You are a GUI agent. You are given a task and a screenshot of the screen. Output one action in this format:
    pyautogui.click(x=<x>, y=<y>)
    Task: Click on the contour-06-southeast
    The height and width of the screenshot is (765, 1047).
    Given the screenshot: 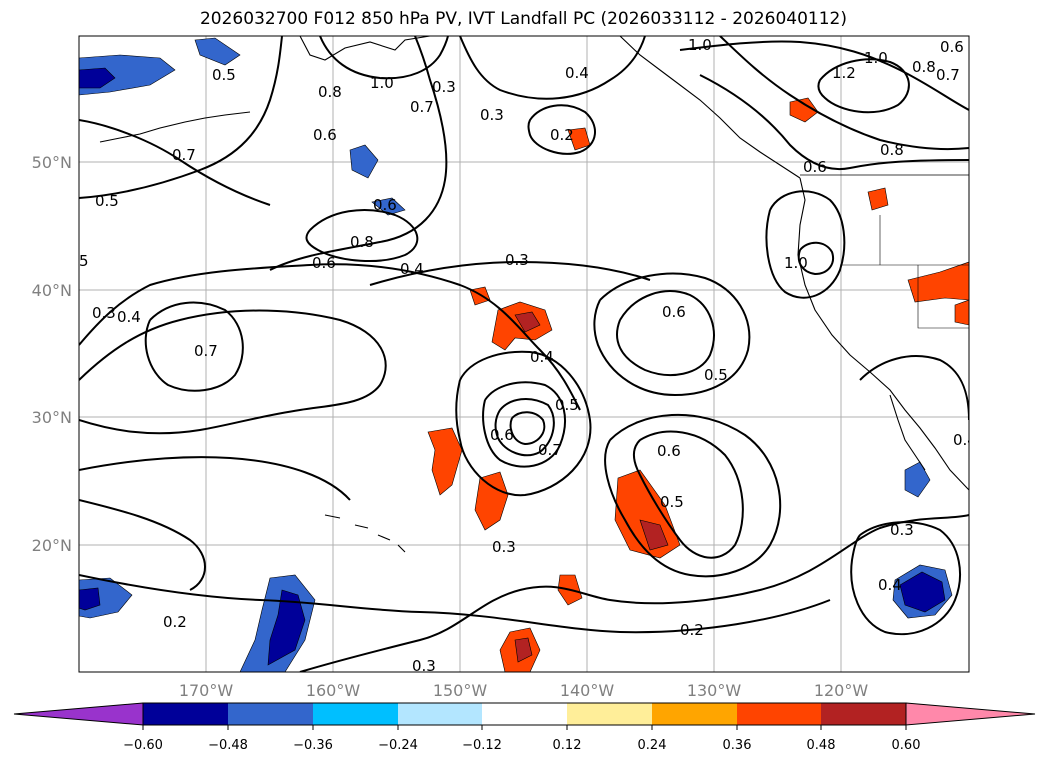 What is the action you would take?
    pyautogui.click(x=688, y=494)
    